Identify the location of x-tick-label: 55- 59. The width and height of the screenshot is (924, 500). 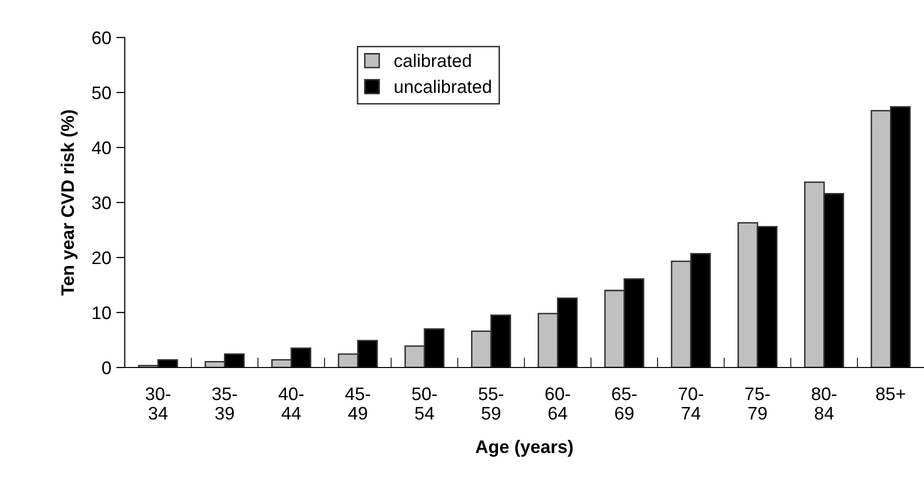
(491, 404).